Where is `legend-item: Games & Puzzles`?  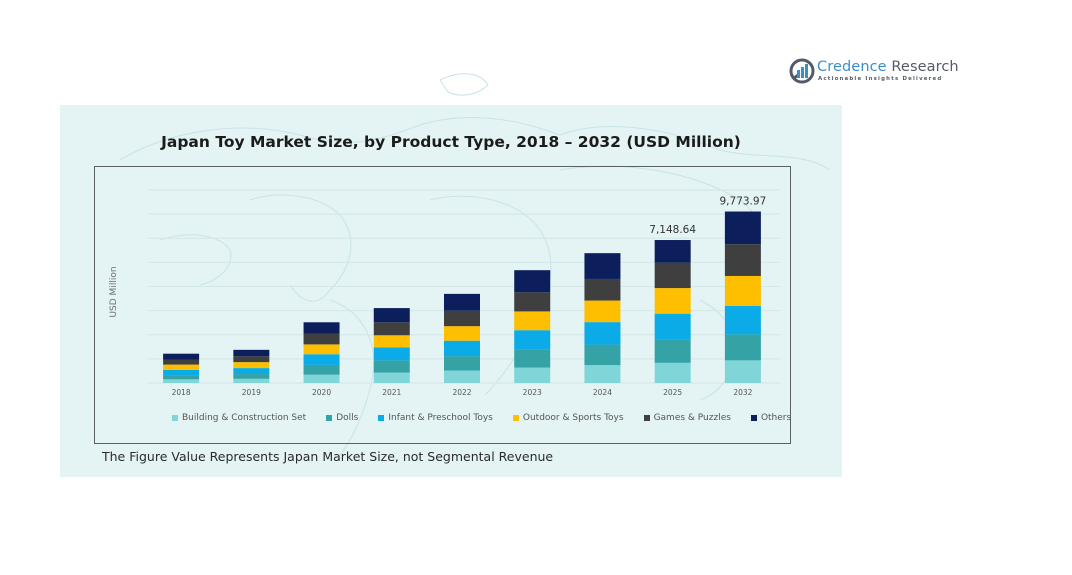 legend-item: Games & Puzzles is located at coordinates (687, 418).